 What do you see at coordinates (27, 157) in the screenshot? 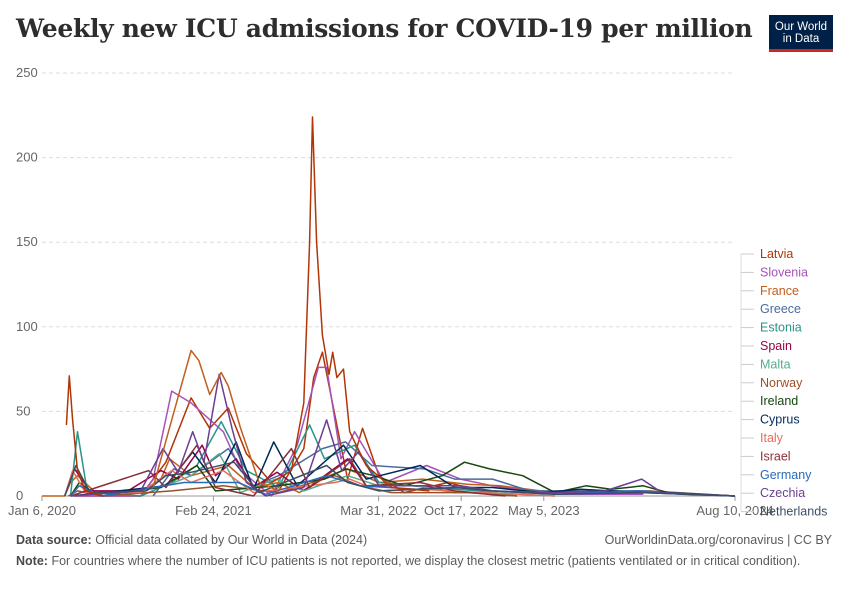
I see `y-tick-label-200: 200` at bounding box center [27, 157].